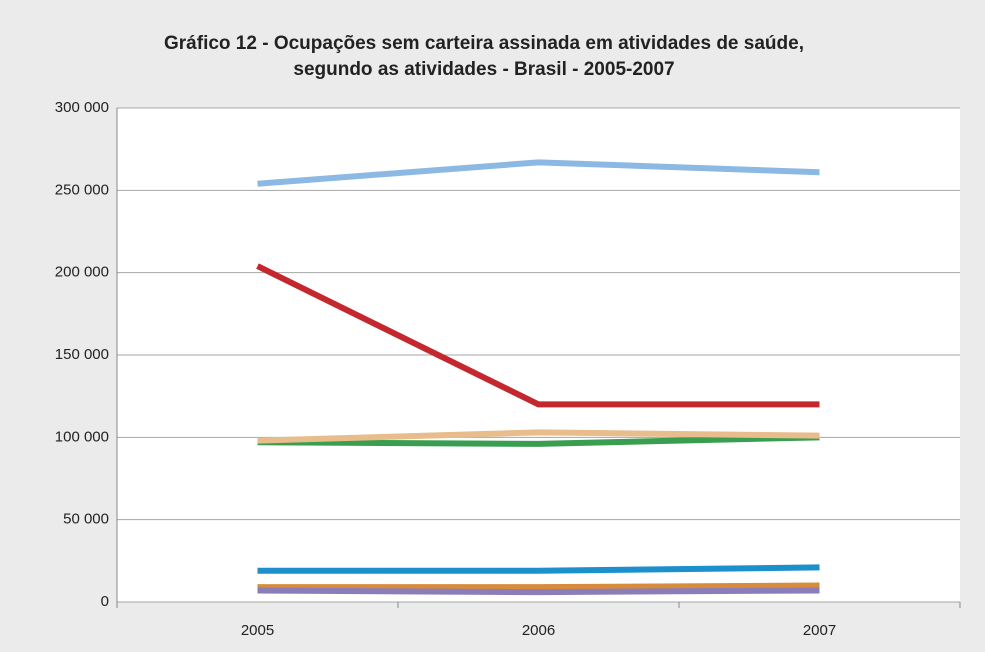 The image size is (985, 652). What do you see at coordinates (82, 189) in the screenshot?
I see `y-tick-label: 250 000` at bounding box center [82, 189].